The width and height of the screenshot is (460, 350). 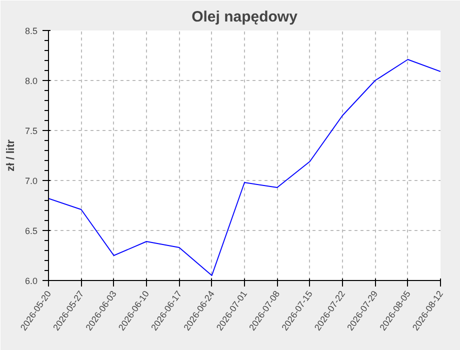 What do you see at coordinates (10, 155) in the screenshot?
I see `y-axis-title: zł / litr` at bounding box center [10, 155].